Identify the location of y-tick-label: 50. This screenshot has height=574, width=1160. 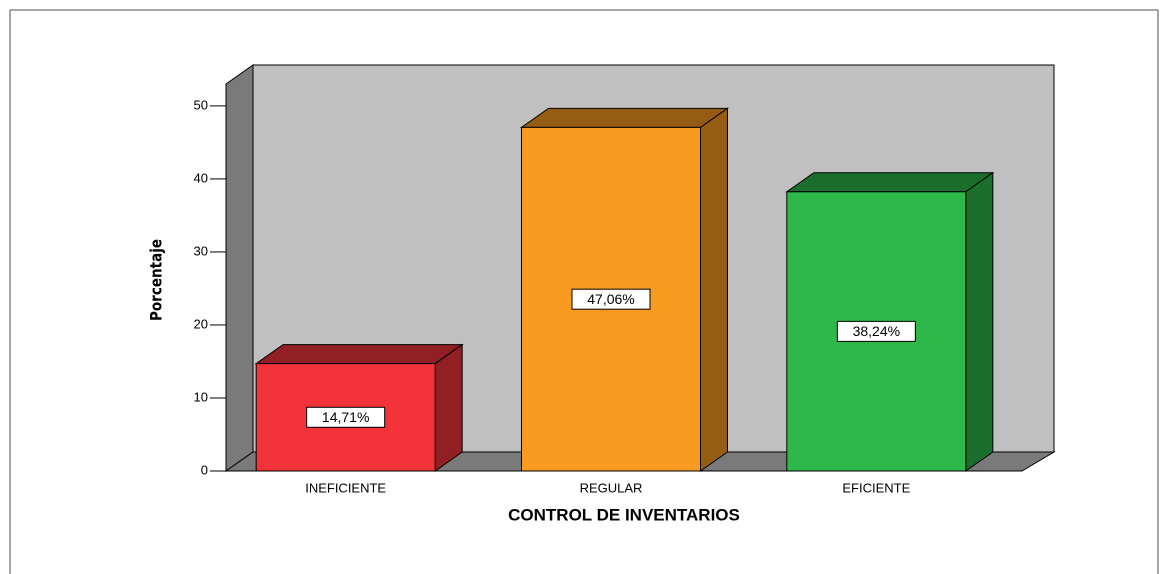
(201, 104).